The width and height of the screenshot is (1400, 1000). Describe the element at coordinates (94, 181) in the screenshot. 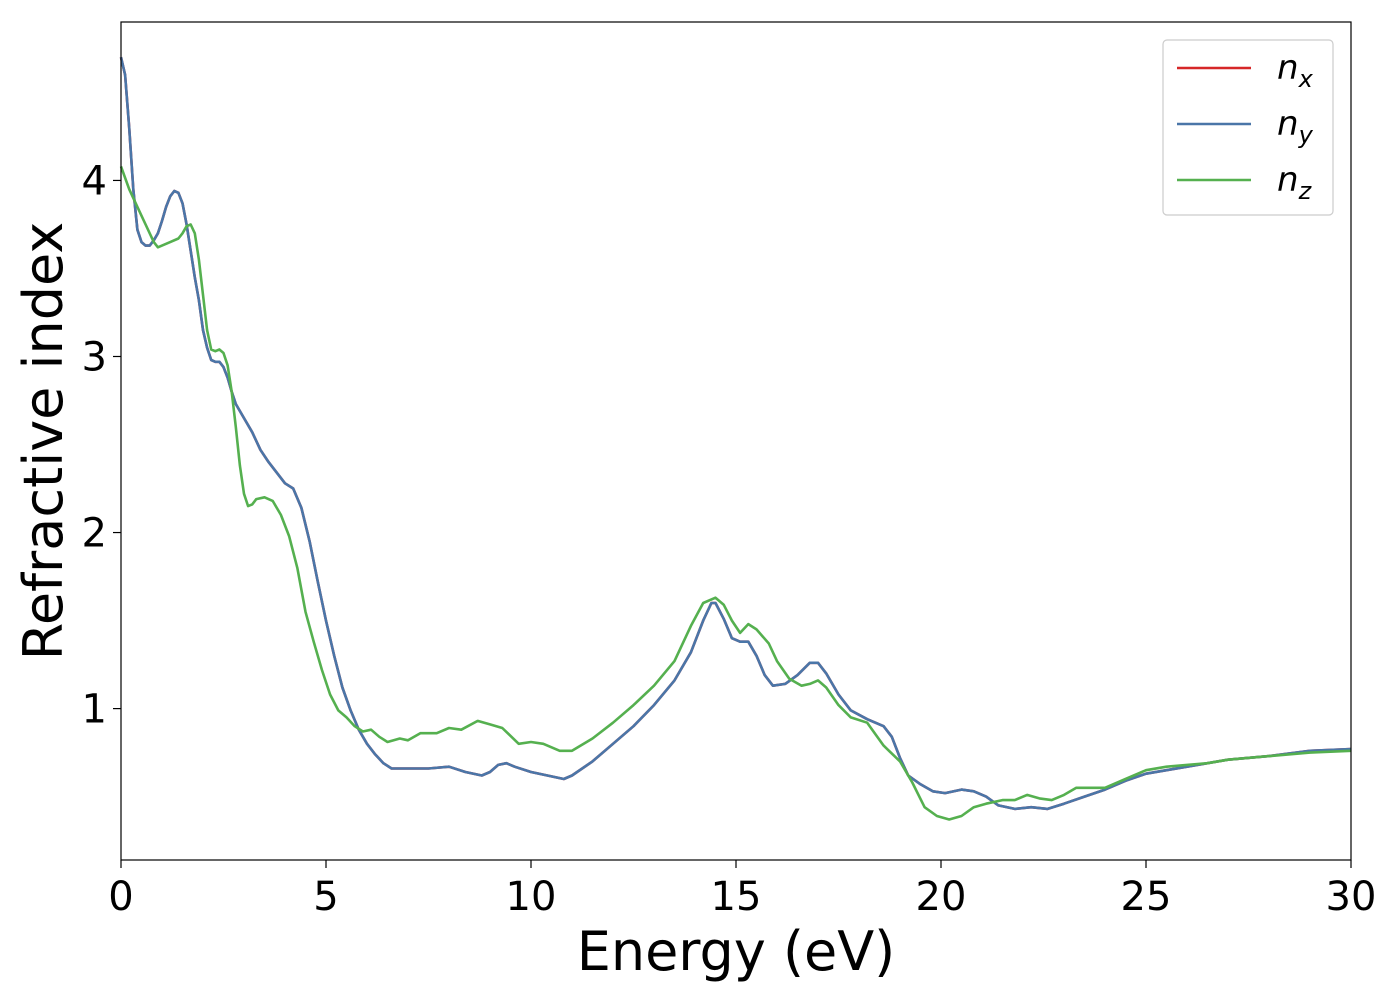

I see `y-tick-label: 4` at that location.